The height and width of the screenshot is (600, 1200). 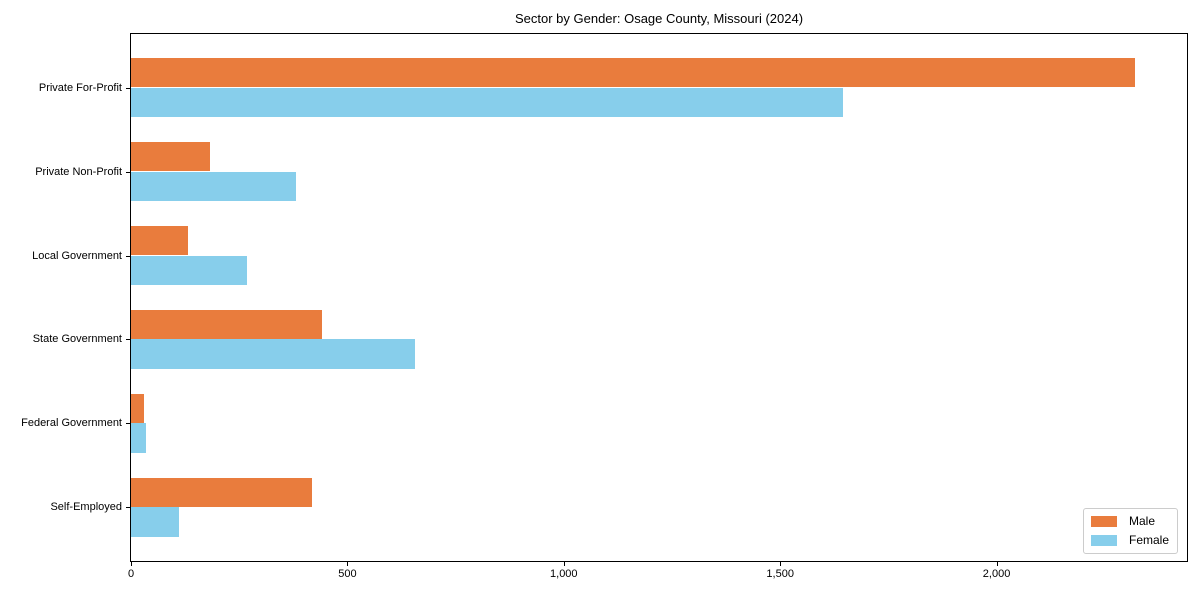 I want to click on x-tick-label-500: 500, so click(x=347, y=574).